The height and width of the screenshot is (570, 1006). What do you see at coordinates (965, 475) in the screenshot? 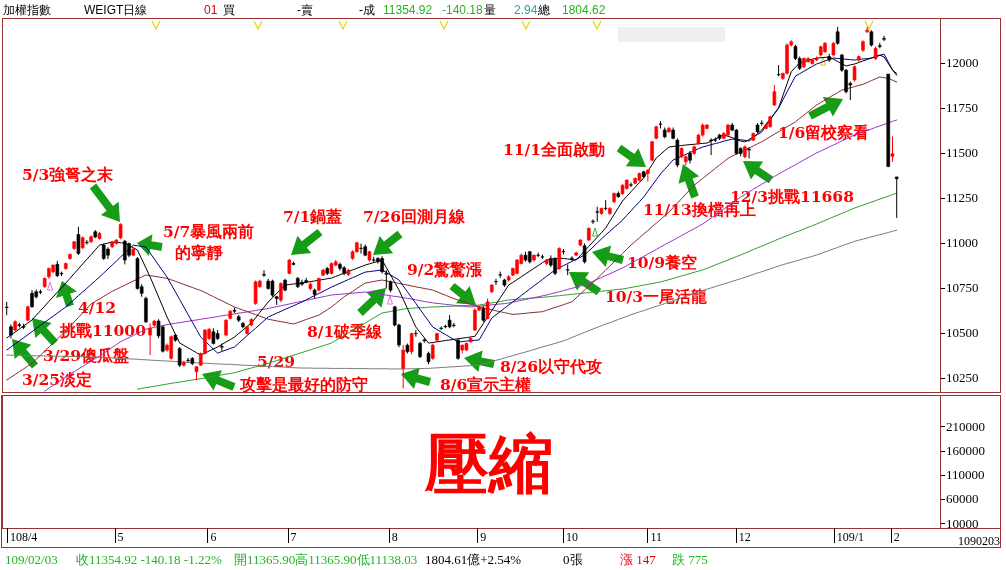
I see `y-tick-label: 110000` at bounding box center [965, 475].